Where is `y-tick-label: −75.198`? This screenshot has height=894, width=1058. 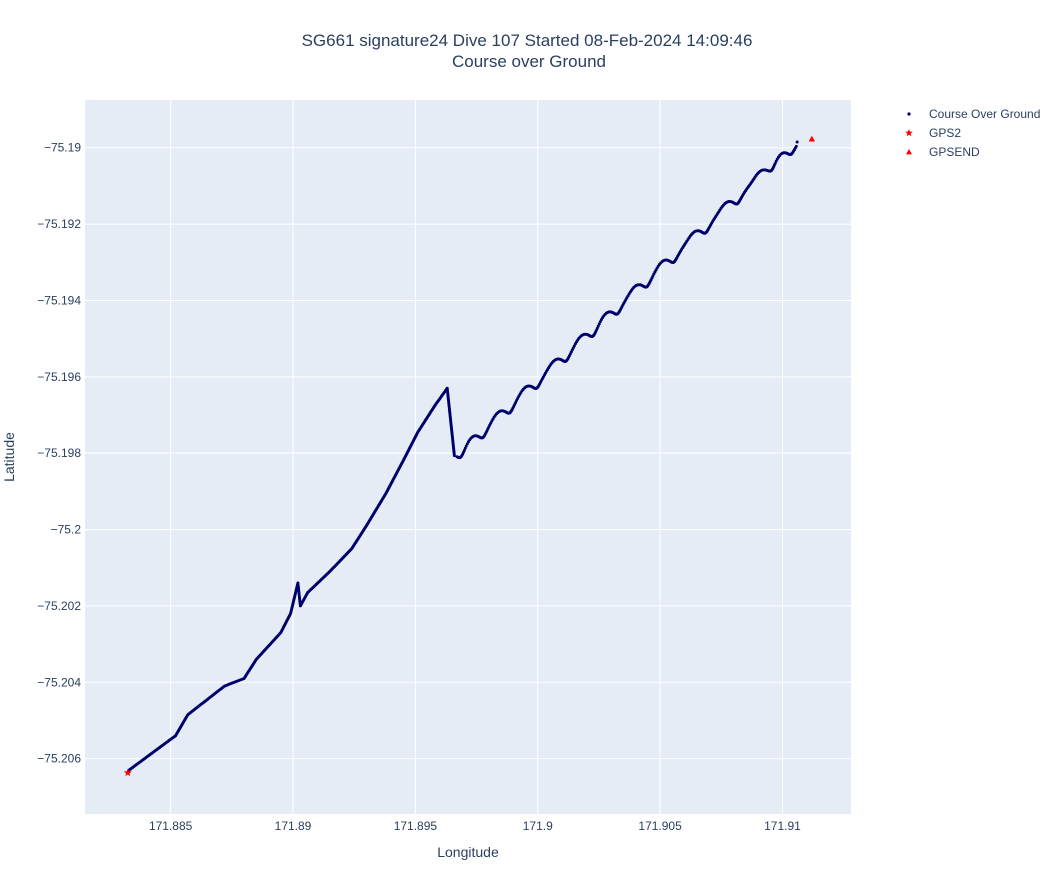 y-tick-label: −75.198 is located at coordinates (59, 453).